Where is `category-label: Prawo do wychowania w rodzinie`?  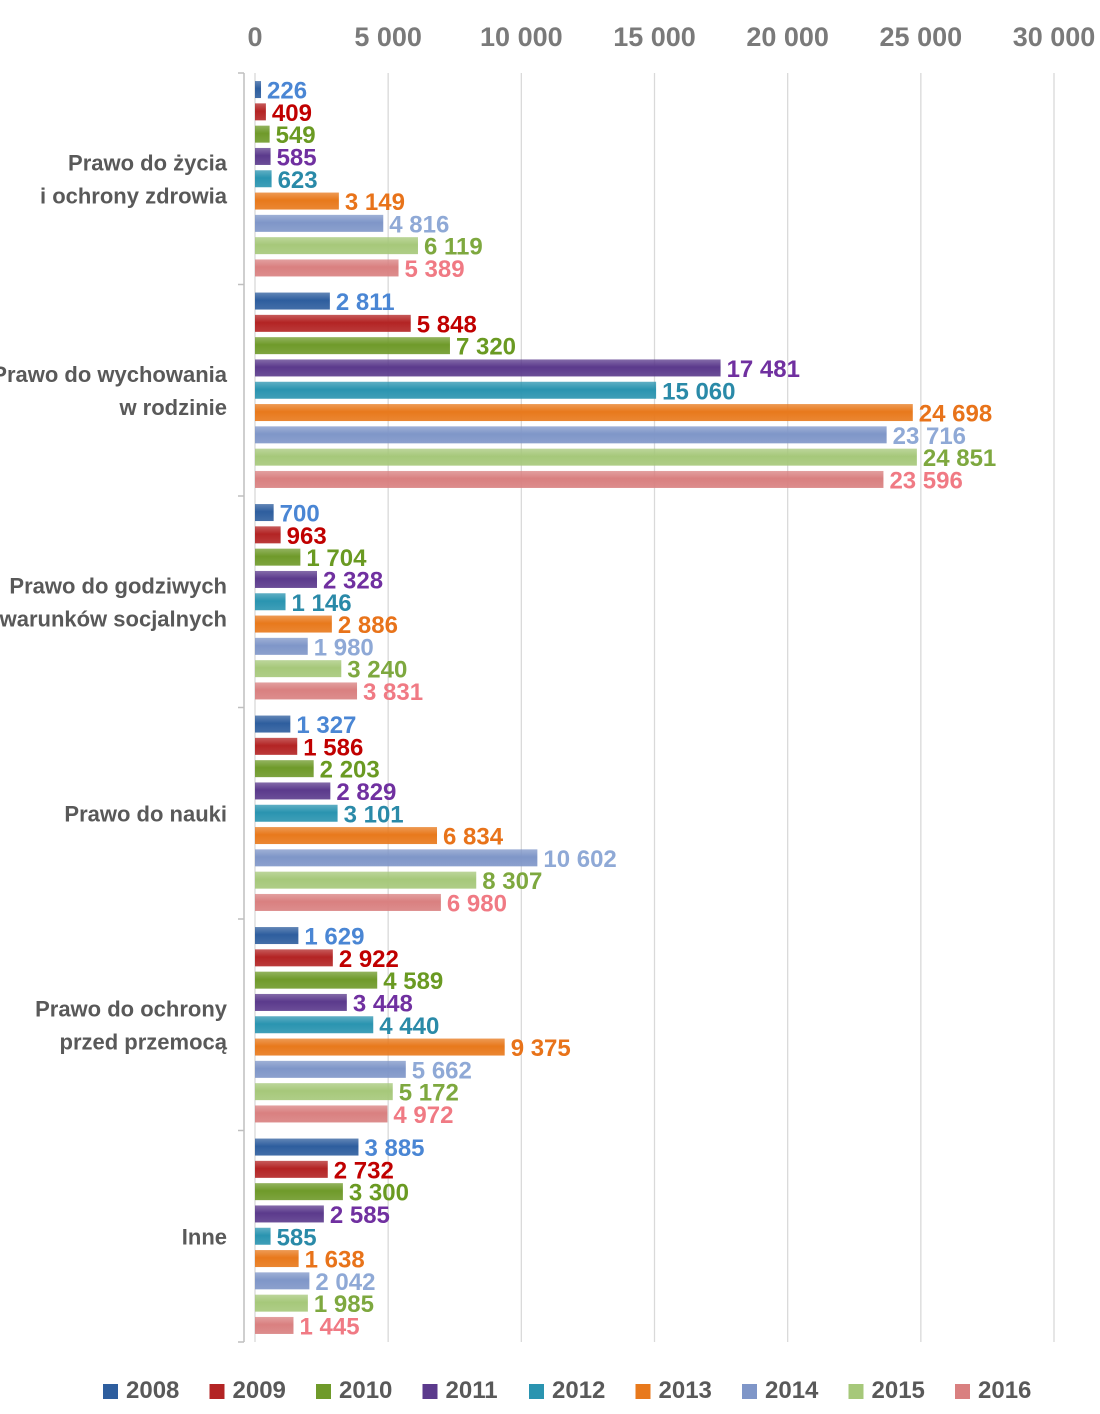
category-label: Prawo do wychowania w rodzinie is located at coordinates (114, 391).